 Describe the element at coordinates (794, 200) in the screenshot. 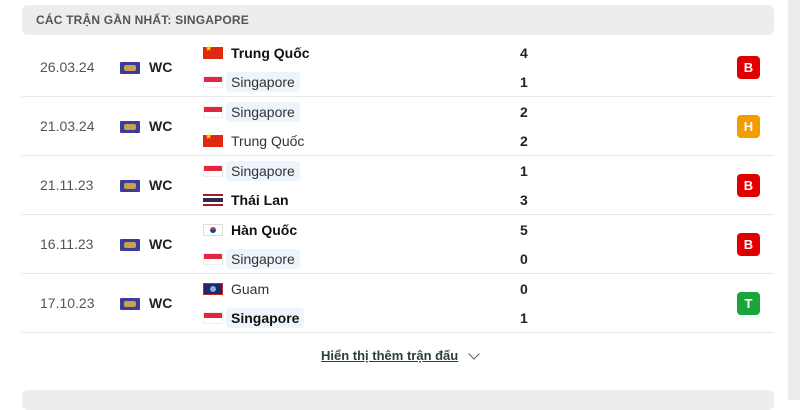

I see `scroll-gutter` at that location.